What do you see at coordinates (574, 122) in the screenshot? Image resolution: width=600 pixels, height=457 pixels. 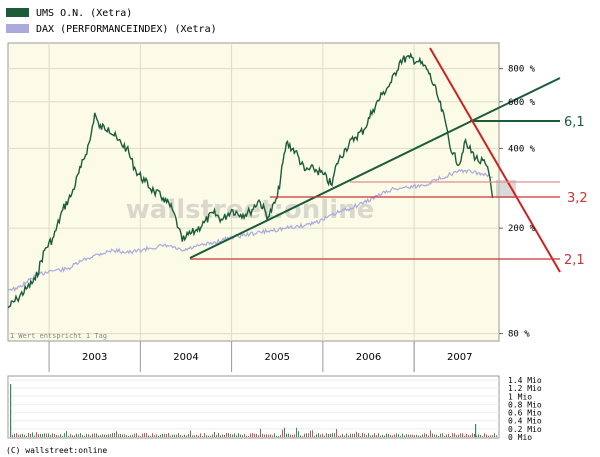 I see `annotation-6-1: 6,1` at bounding box center [574, 122].